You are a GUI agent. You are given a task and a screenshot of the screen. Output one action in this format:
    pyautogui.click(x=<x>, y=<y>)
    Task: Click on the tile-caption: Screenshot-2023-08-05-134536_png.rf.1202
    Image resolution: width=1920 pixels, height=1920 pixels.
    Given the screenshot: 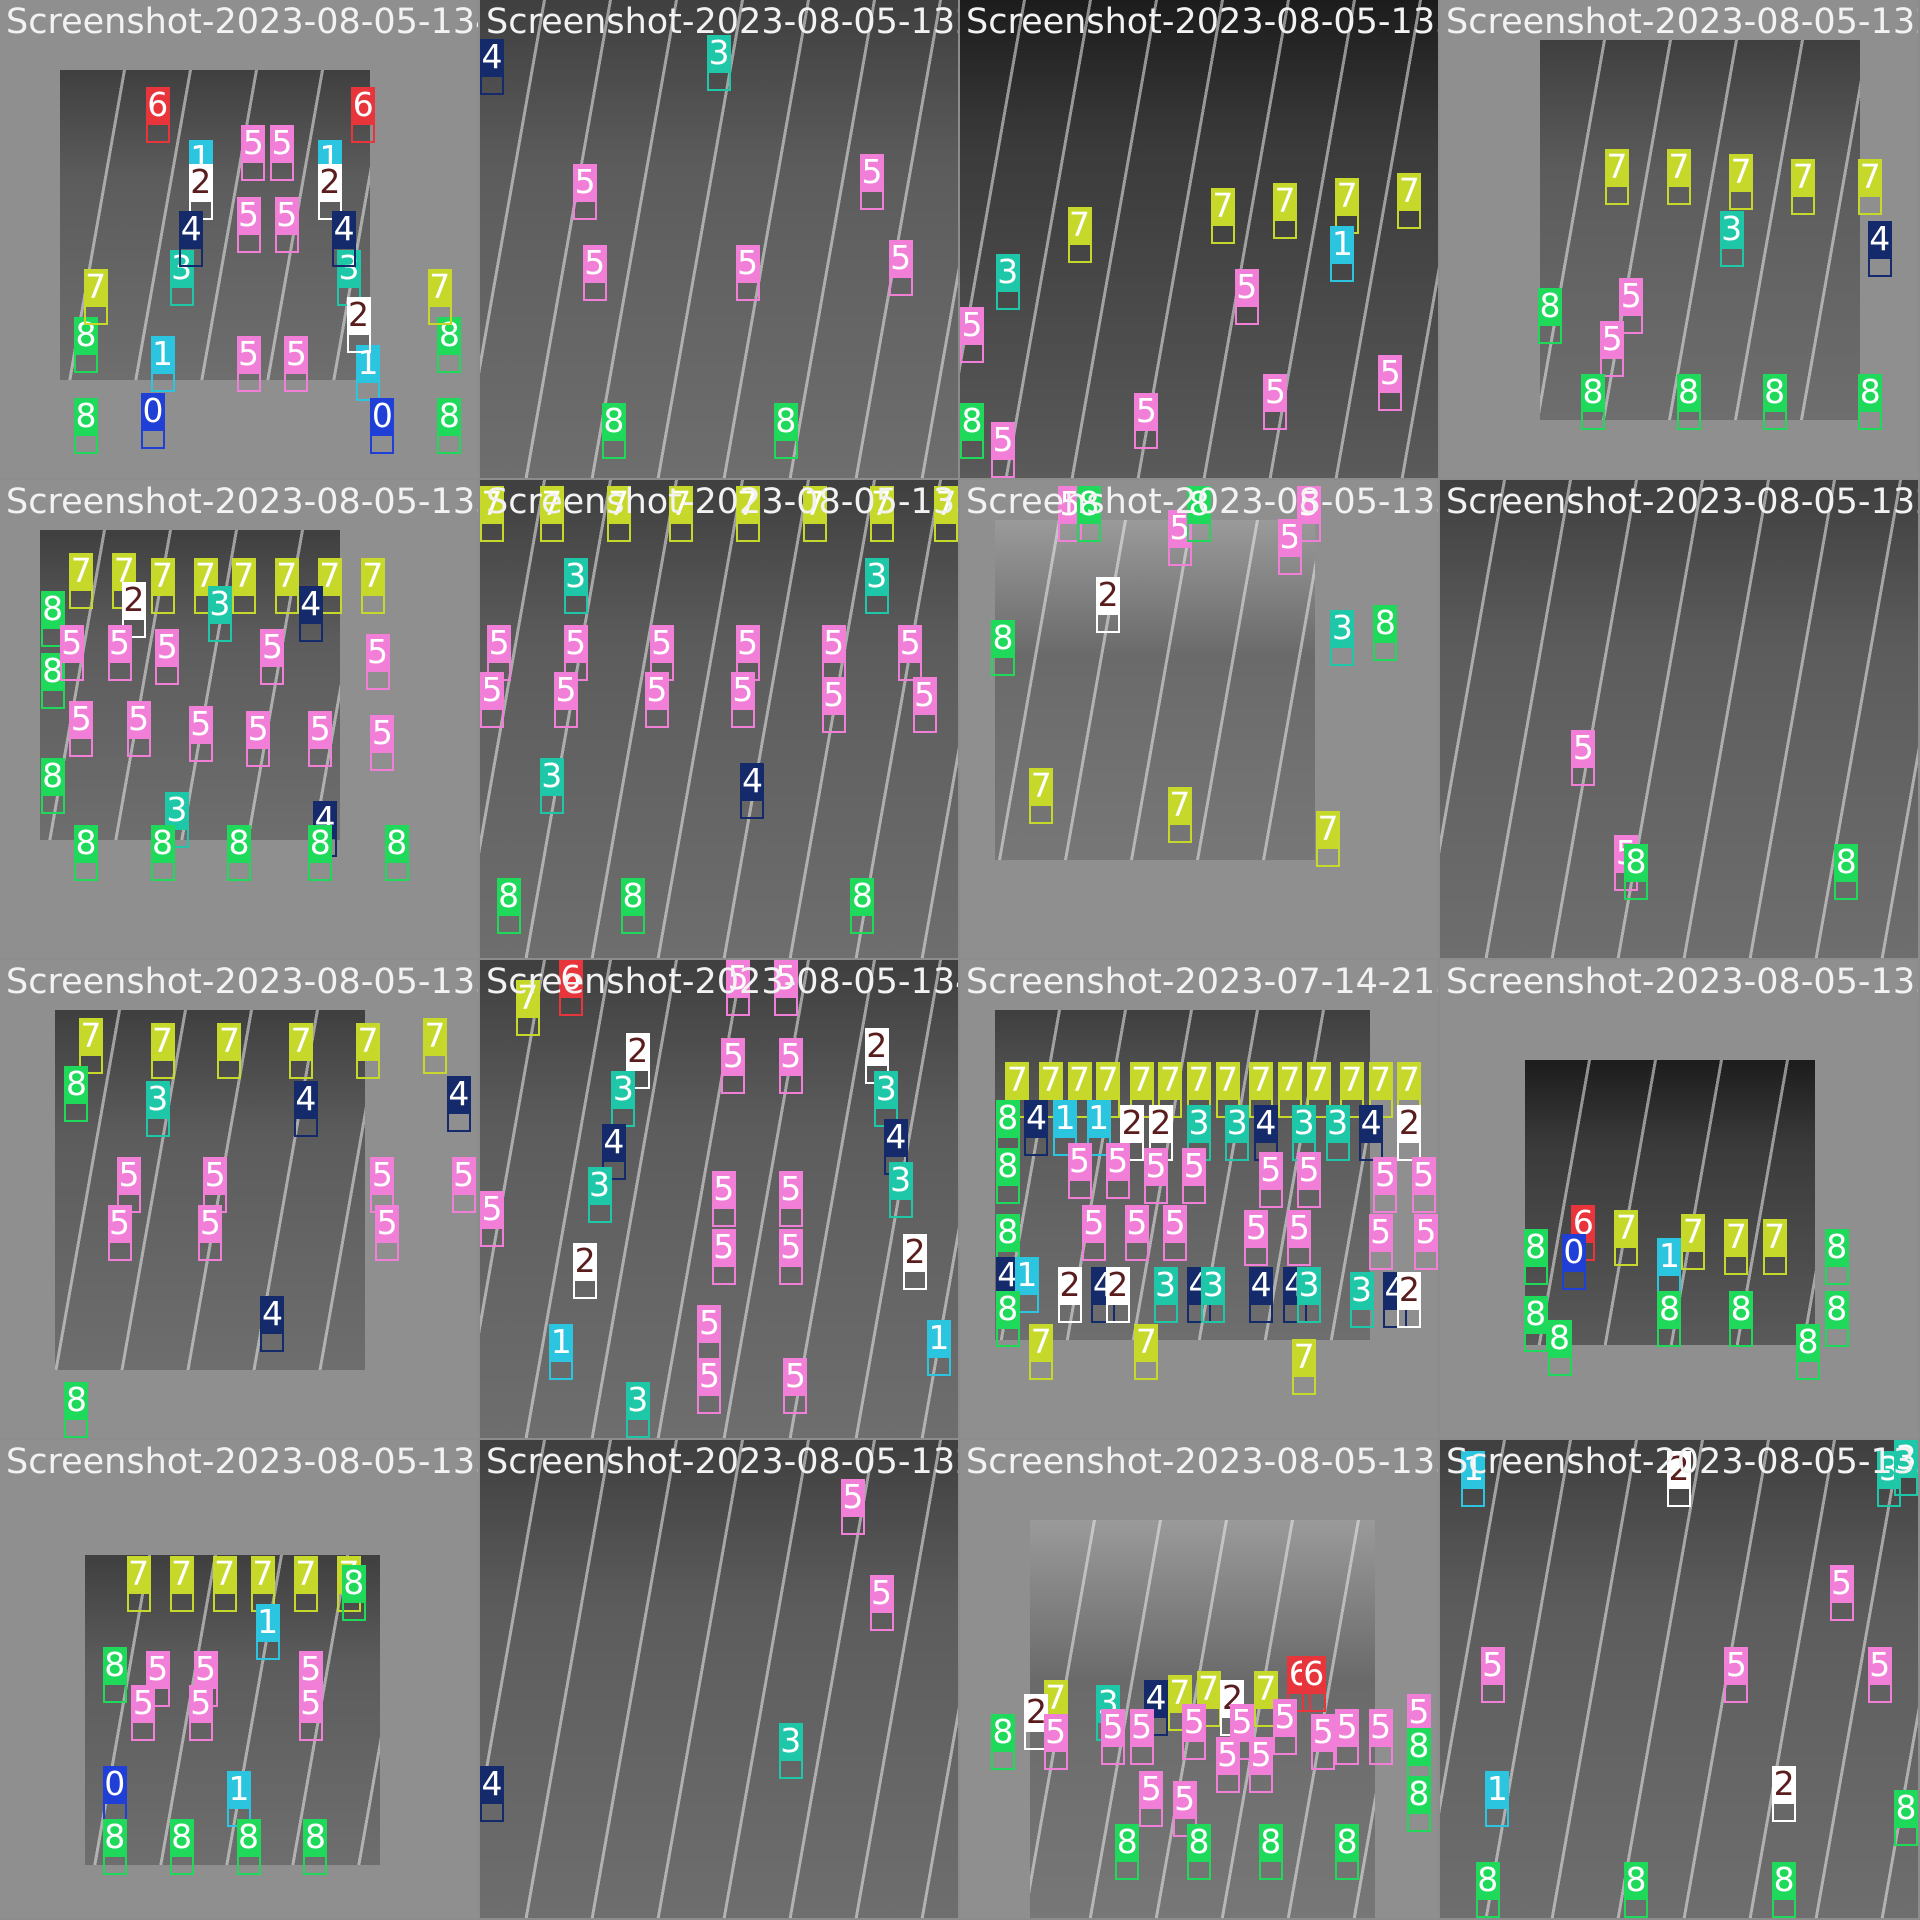 What is the action you would take?
    pyautogui.click(x=242, y=22)
    